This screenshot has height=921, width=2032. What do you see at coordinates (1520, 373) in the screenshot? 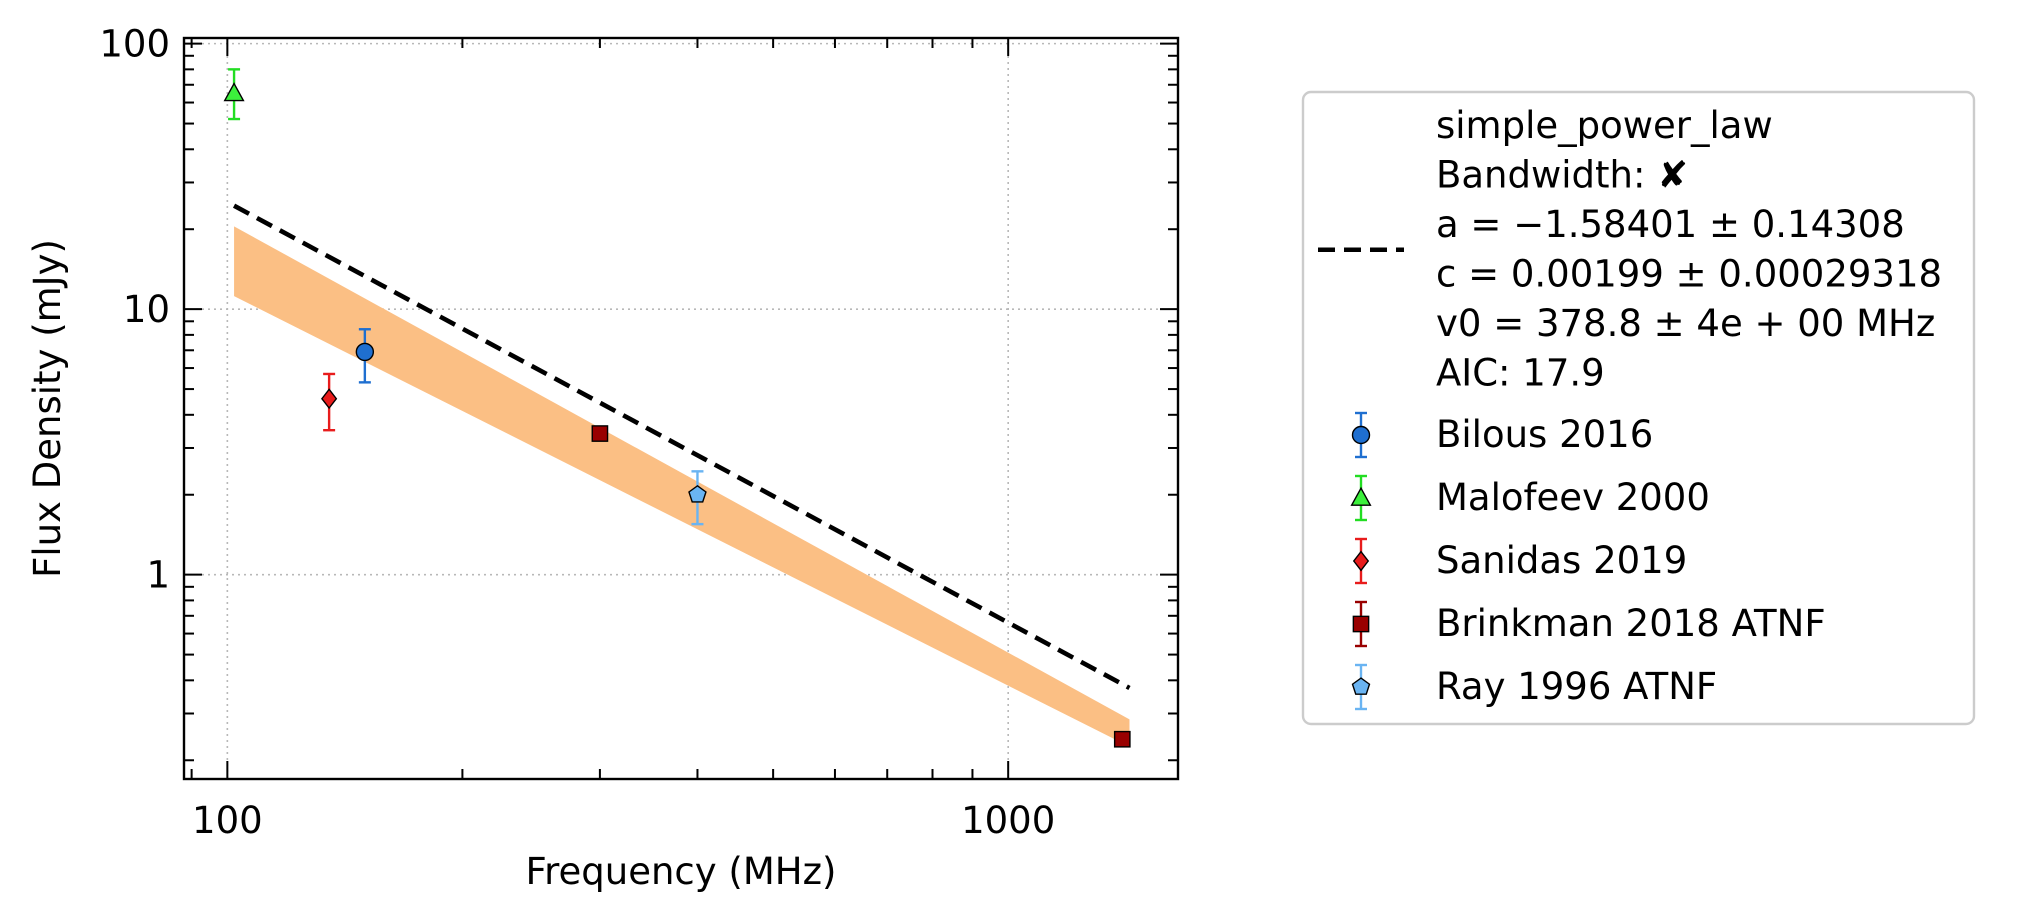
I see `legend-fit-line-5: AIC: 17.9` at bounding box center [1520, 373].